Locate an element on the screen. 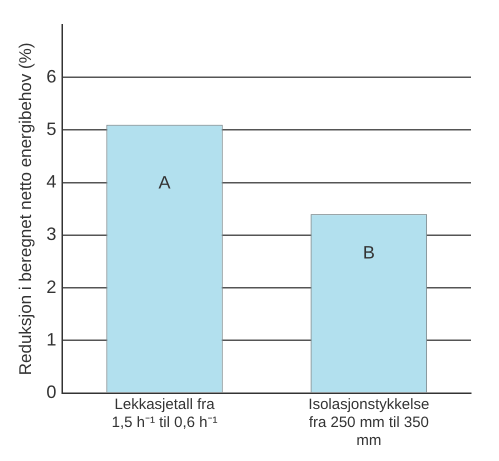 This screenshot has height=461, width=499. y-tick-label: 2 is located at coordinates (51, 286).